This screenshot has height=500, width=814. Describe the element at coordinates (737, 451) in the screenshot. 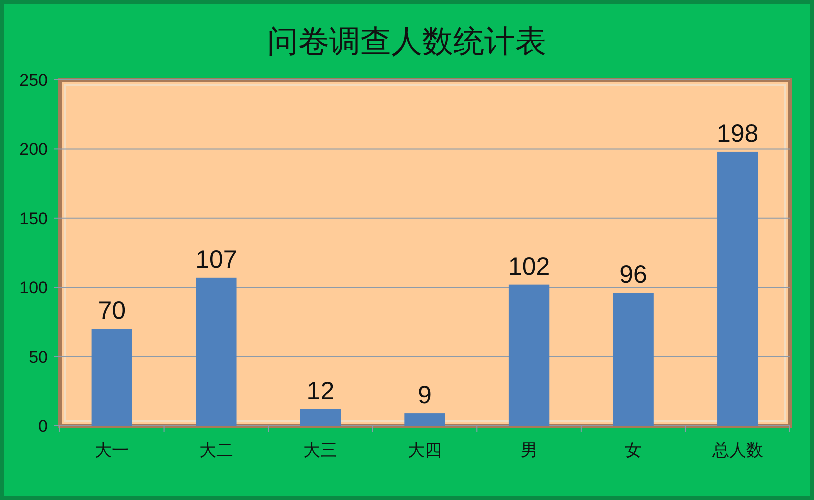

I see `x-tick-label: 总人数` at that location.